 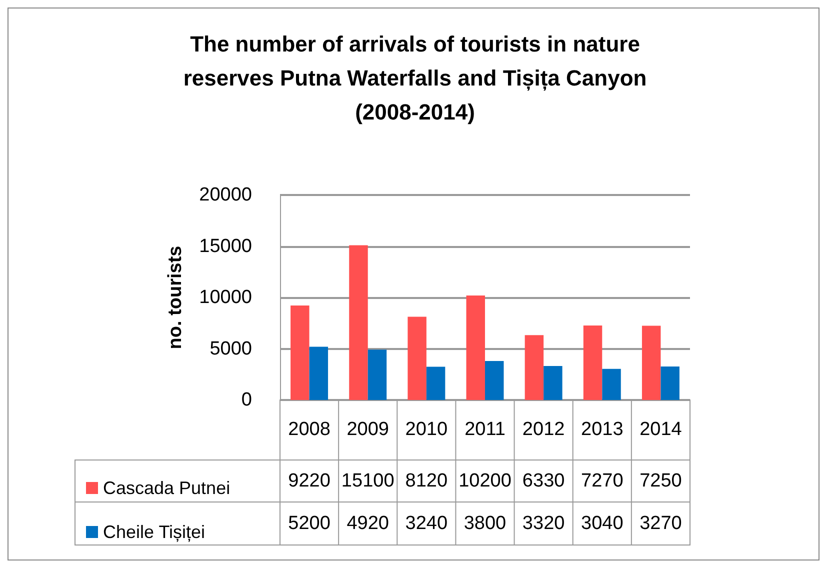 What do you see at coordinates (309, 523) in the screenshot?
I see `data-label: 5200` at bounding box center [309, 523].